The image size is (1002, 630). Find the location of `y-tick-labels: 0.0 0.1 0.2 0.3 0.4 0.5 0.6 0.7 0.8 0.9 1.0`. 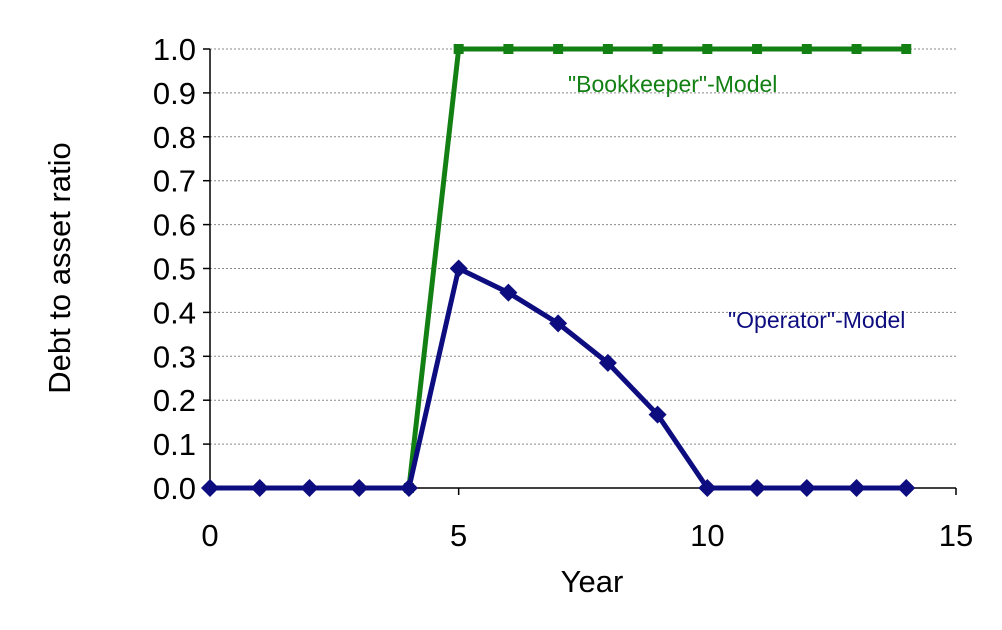

y-tick-labels: 0.0 0.1 0.2 0.3 0.4 0.5 0.6 0.7 0.8 0.9 1.0 is located at coordinates (174, 269).